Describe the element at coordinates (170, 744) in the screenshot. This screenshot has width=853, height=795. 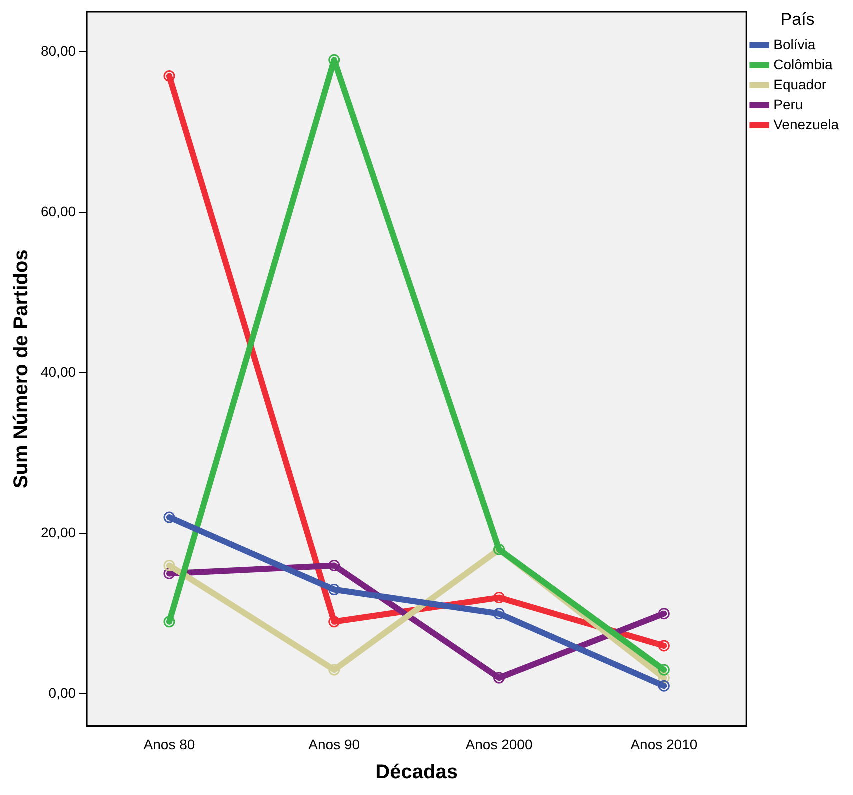
I see `x-tick-label: Anos 80` at that location.